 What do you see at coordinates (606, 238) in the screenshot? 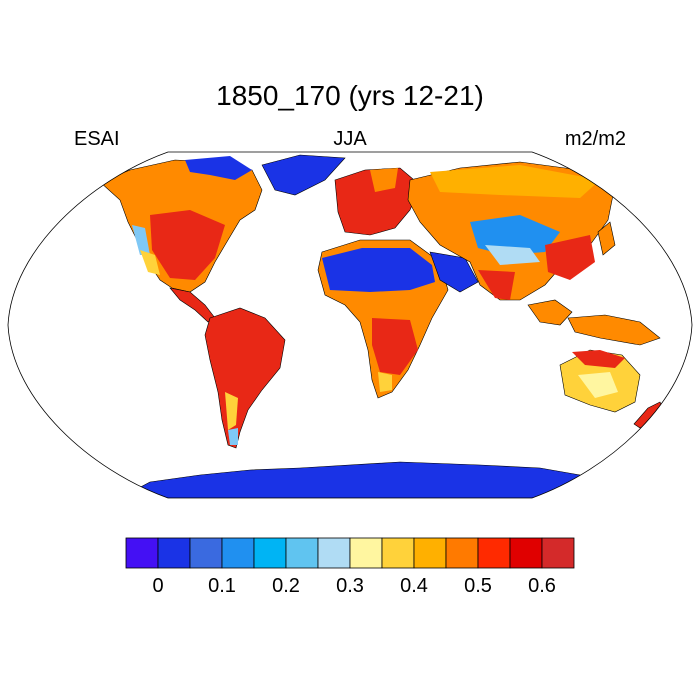
I see `landmass-japan` at bounding box center [606, 238].